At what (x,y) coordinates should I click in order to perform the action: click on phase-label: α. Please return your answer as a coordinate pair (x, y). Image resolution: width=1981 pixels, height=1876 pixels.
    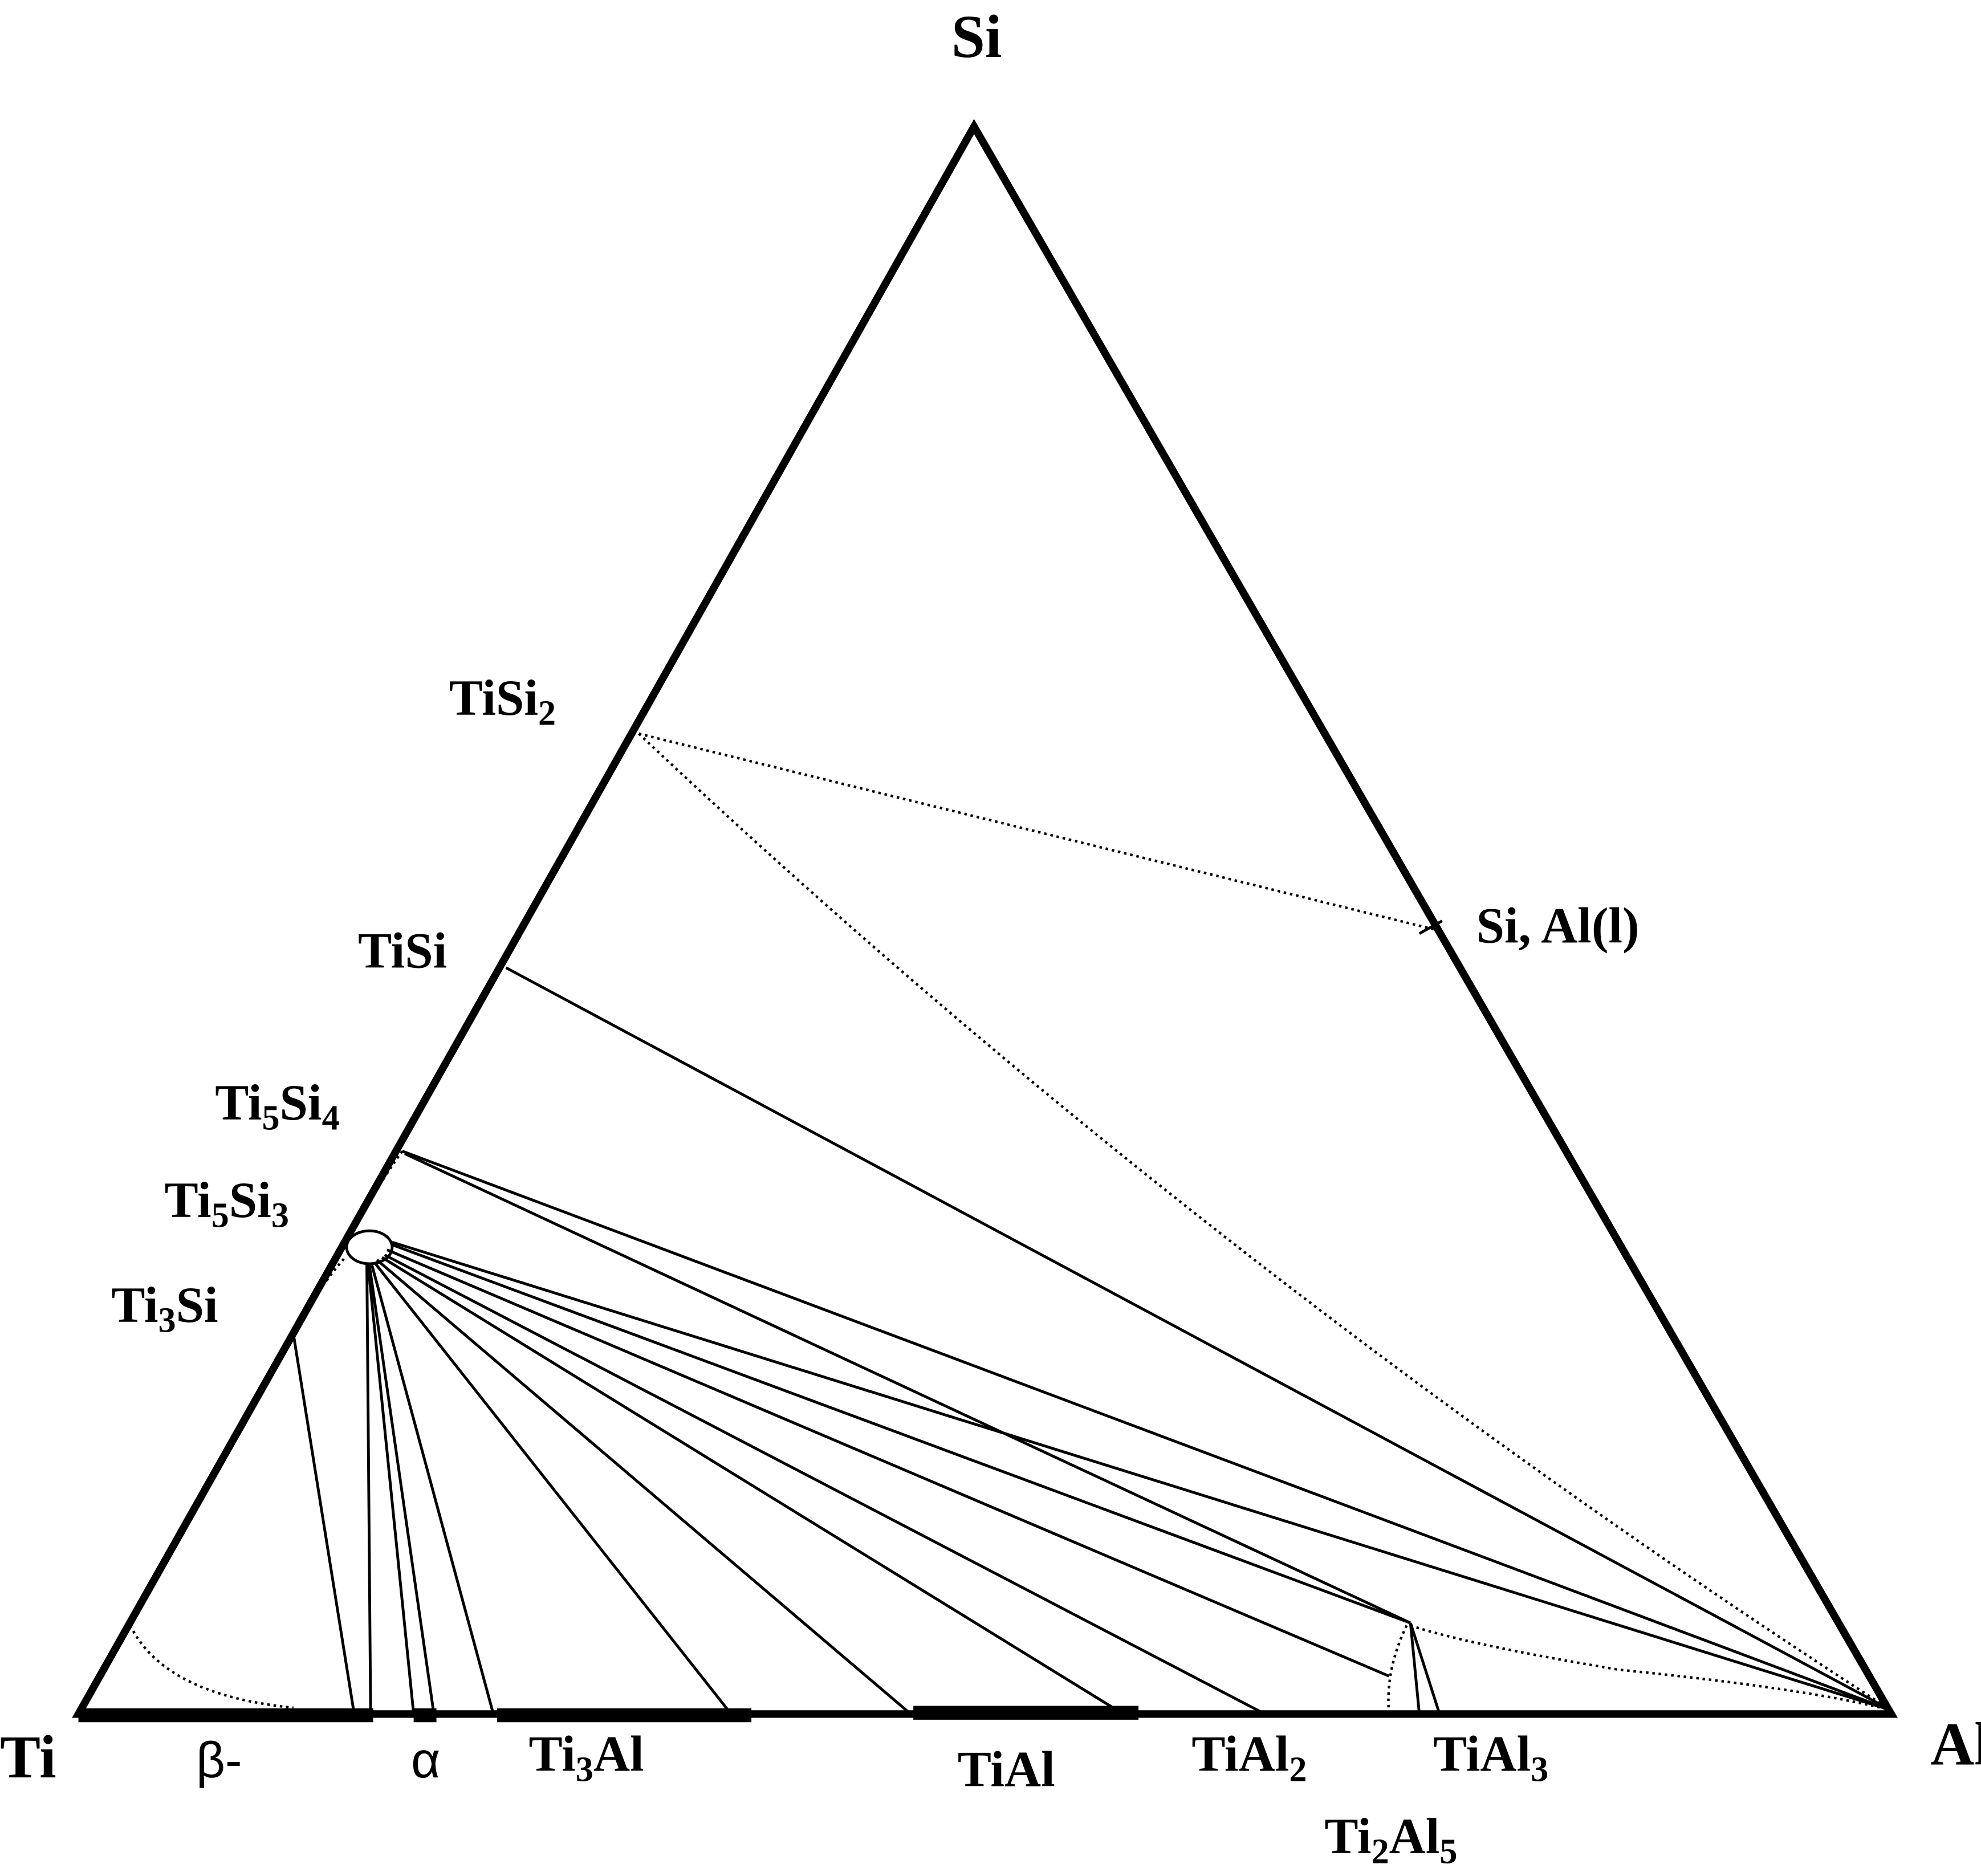
    Looking at the image, I should click on (425, 1760).